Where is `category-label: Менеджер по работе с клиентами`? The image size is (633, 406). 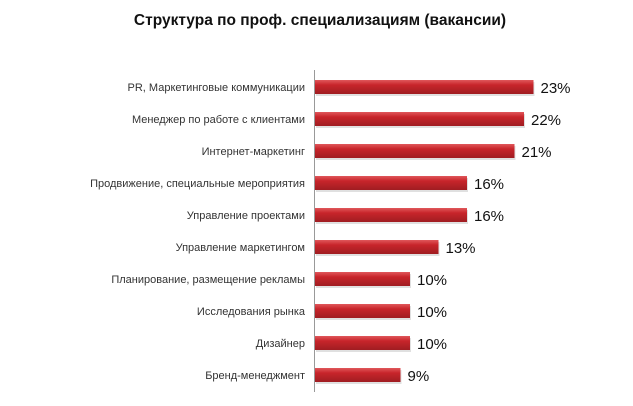 category-label: Менеджер по работе с клиентами is located at coordinates (218, 120).